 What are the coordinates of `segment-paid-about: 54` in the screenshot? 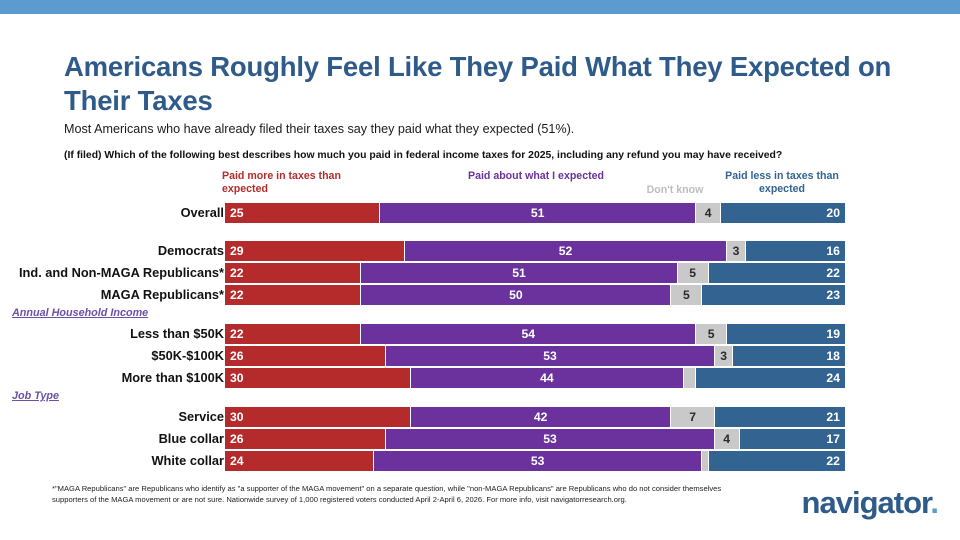 It's located at (529, 334).